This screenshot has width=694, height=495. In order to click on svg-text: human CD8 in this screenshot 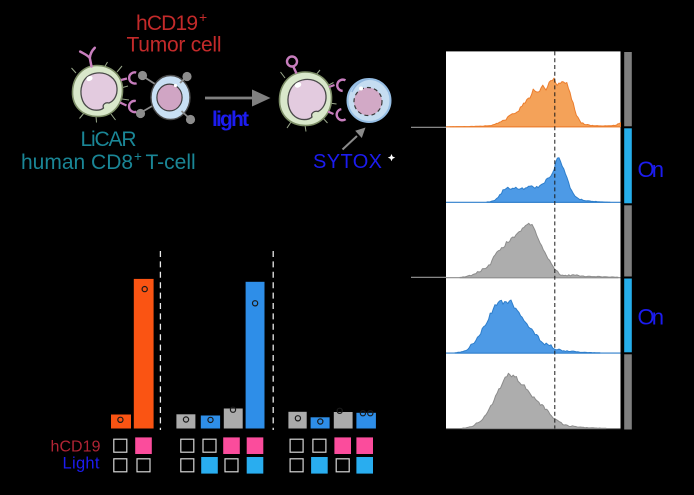, I will do `click(77, 162)`.